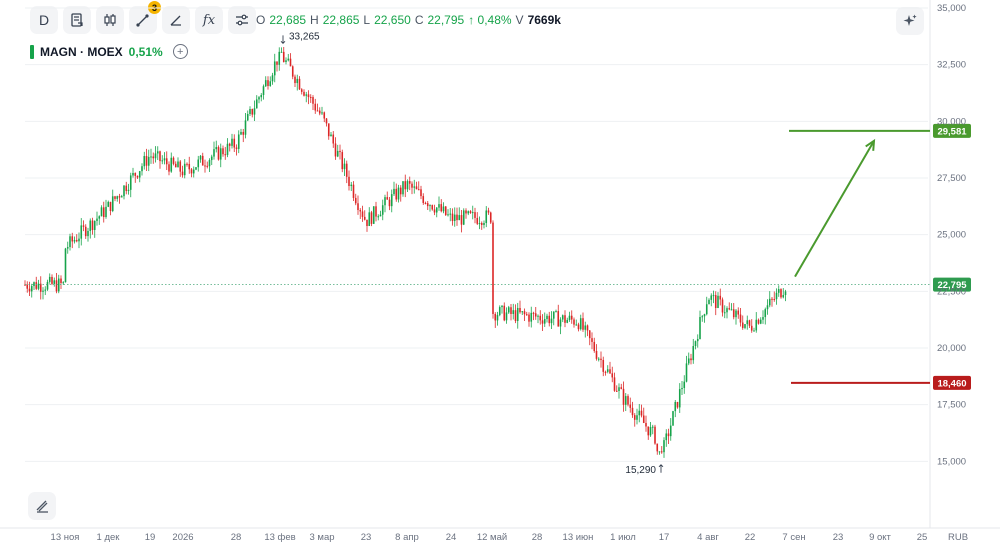 The height and width of the screenshot is (547, 1000). Describe the element at coordinates (870, 144) in the screenshot. I see `forecast-arrowhead` at that location.